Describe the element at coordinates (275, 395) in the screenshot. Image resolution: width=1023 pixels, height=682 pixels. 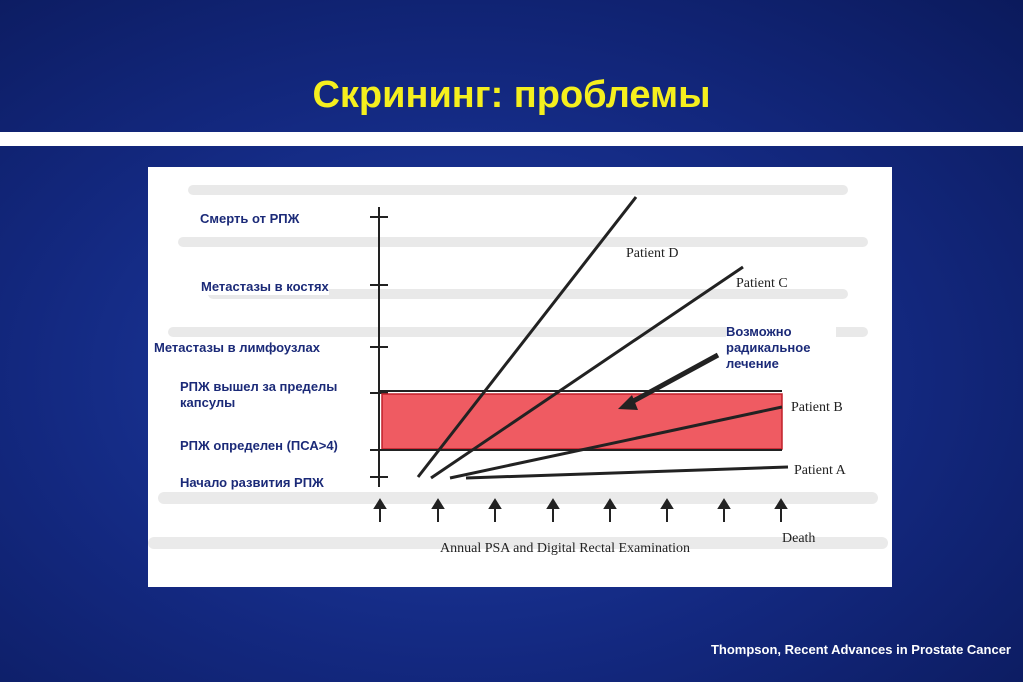
I see `stage-label-capsule: РПЖ вышел за пределы капсулы` at that location.